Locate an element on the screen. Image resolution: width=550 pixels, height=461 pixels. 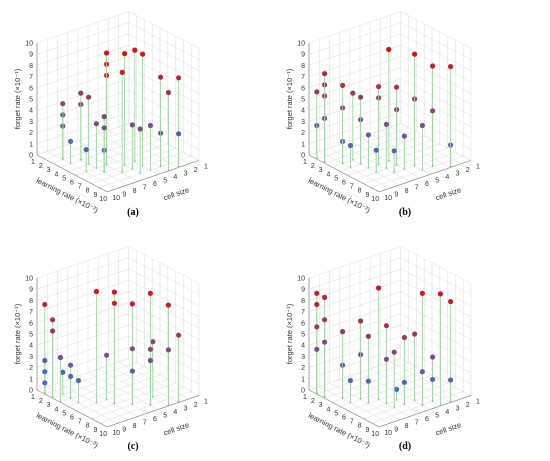
y-tick-label: 8 is located at coordinates (407, 191).